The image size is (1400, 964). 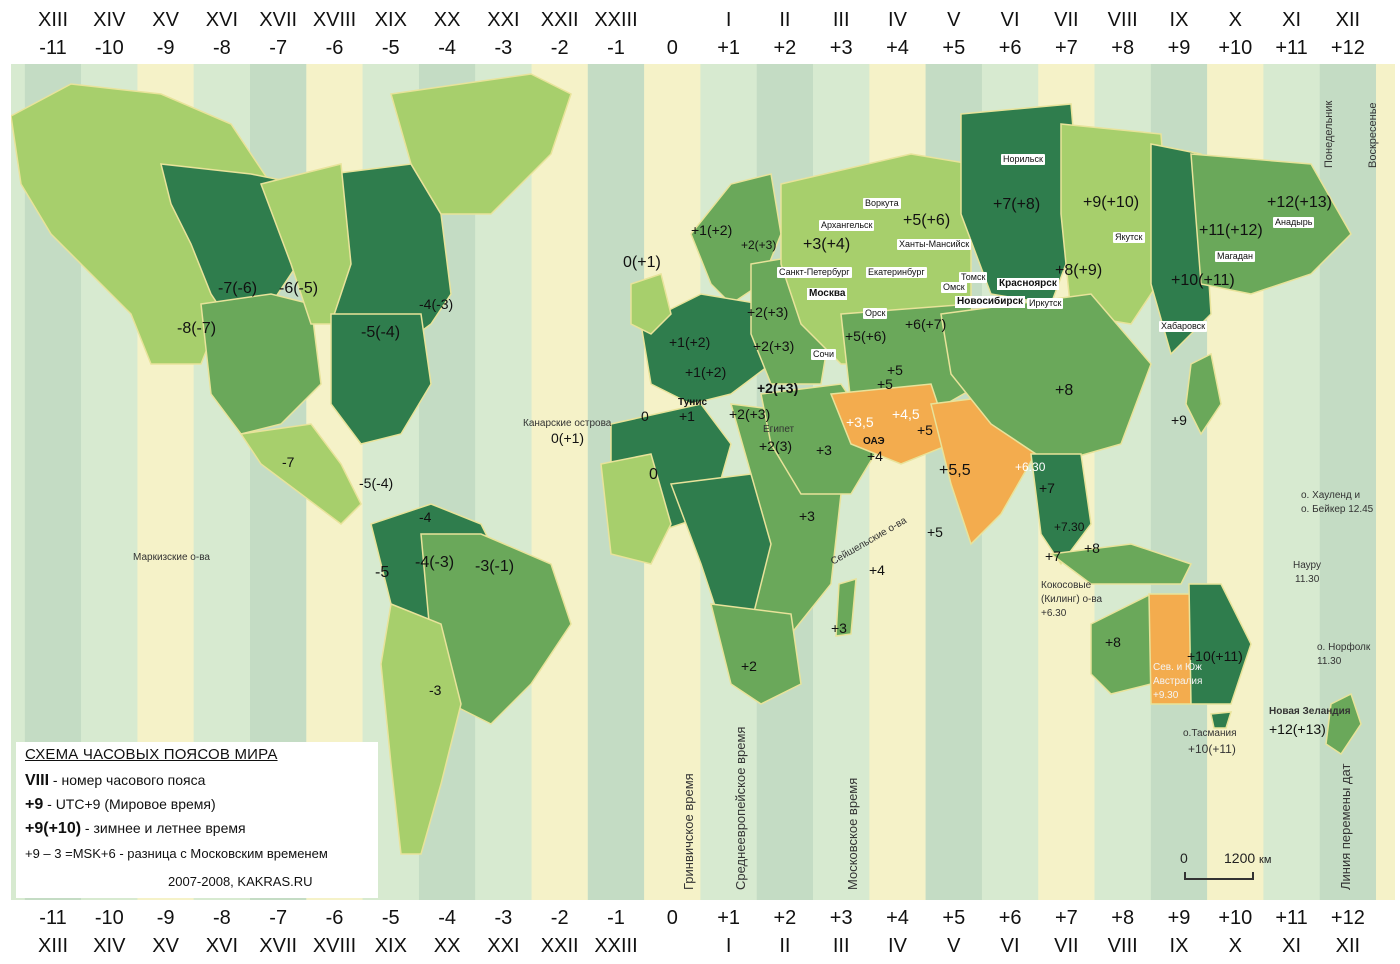 I want to click on footer-zone-offset: -2, so click(x=559, y=918).